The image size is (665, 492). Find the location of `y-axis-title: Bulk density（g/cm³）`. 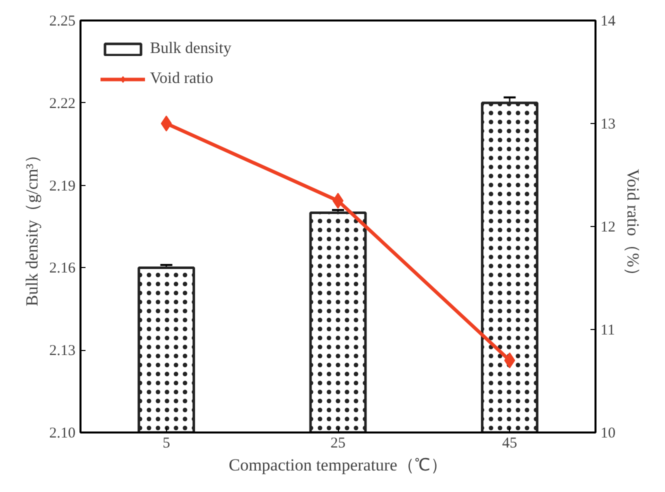

y-axis-title: Bulk density（g/cm³） is located at coordinates (32, 226).